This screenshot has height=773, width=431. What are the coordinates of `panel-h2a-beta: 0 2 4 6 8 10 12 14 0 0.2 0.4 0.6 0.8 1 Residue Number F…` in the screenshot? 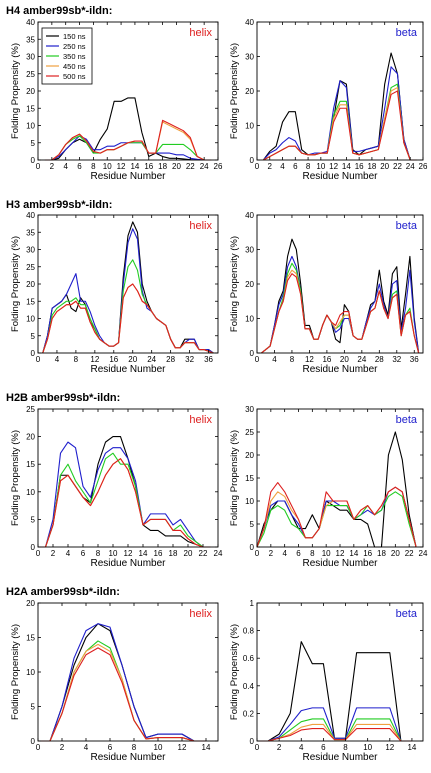 It's located at (326, 681).